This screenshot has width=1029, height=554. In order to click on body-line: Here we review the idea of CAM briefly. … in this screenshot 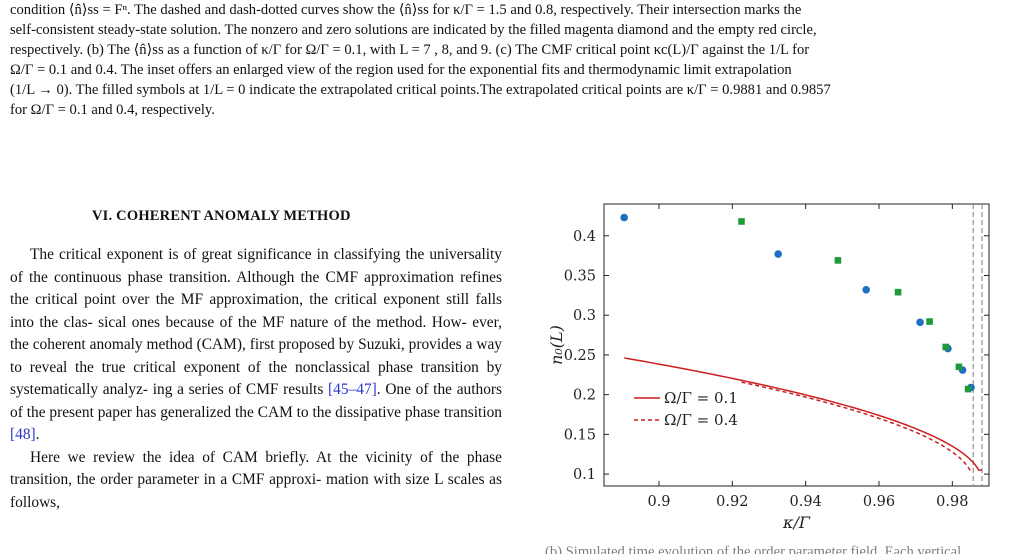, I will do `click(231, 457)`.